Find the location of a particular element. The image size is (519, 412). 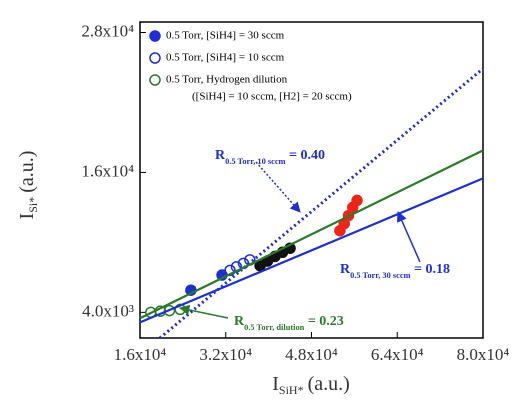

x-axis-label-sub: SiH* is located at coordinates (291, 390).